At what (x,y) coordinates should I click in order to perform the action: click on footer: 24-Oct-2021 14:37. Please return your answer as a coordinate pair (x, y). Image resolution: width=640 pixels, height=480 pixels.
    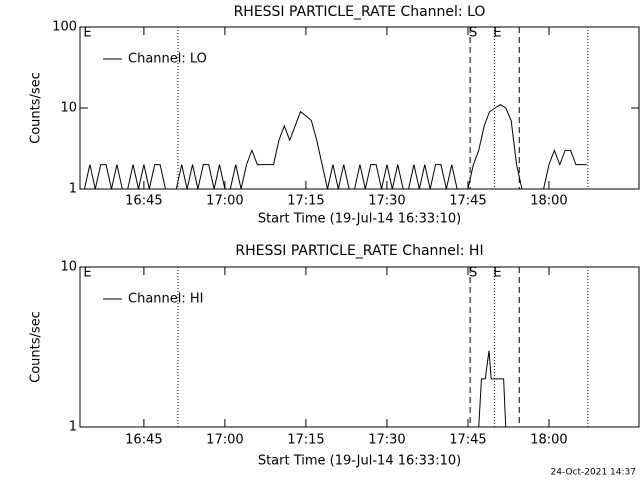
    Looking at the image, I should click on (593, 473).